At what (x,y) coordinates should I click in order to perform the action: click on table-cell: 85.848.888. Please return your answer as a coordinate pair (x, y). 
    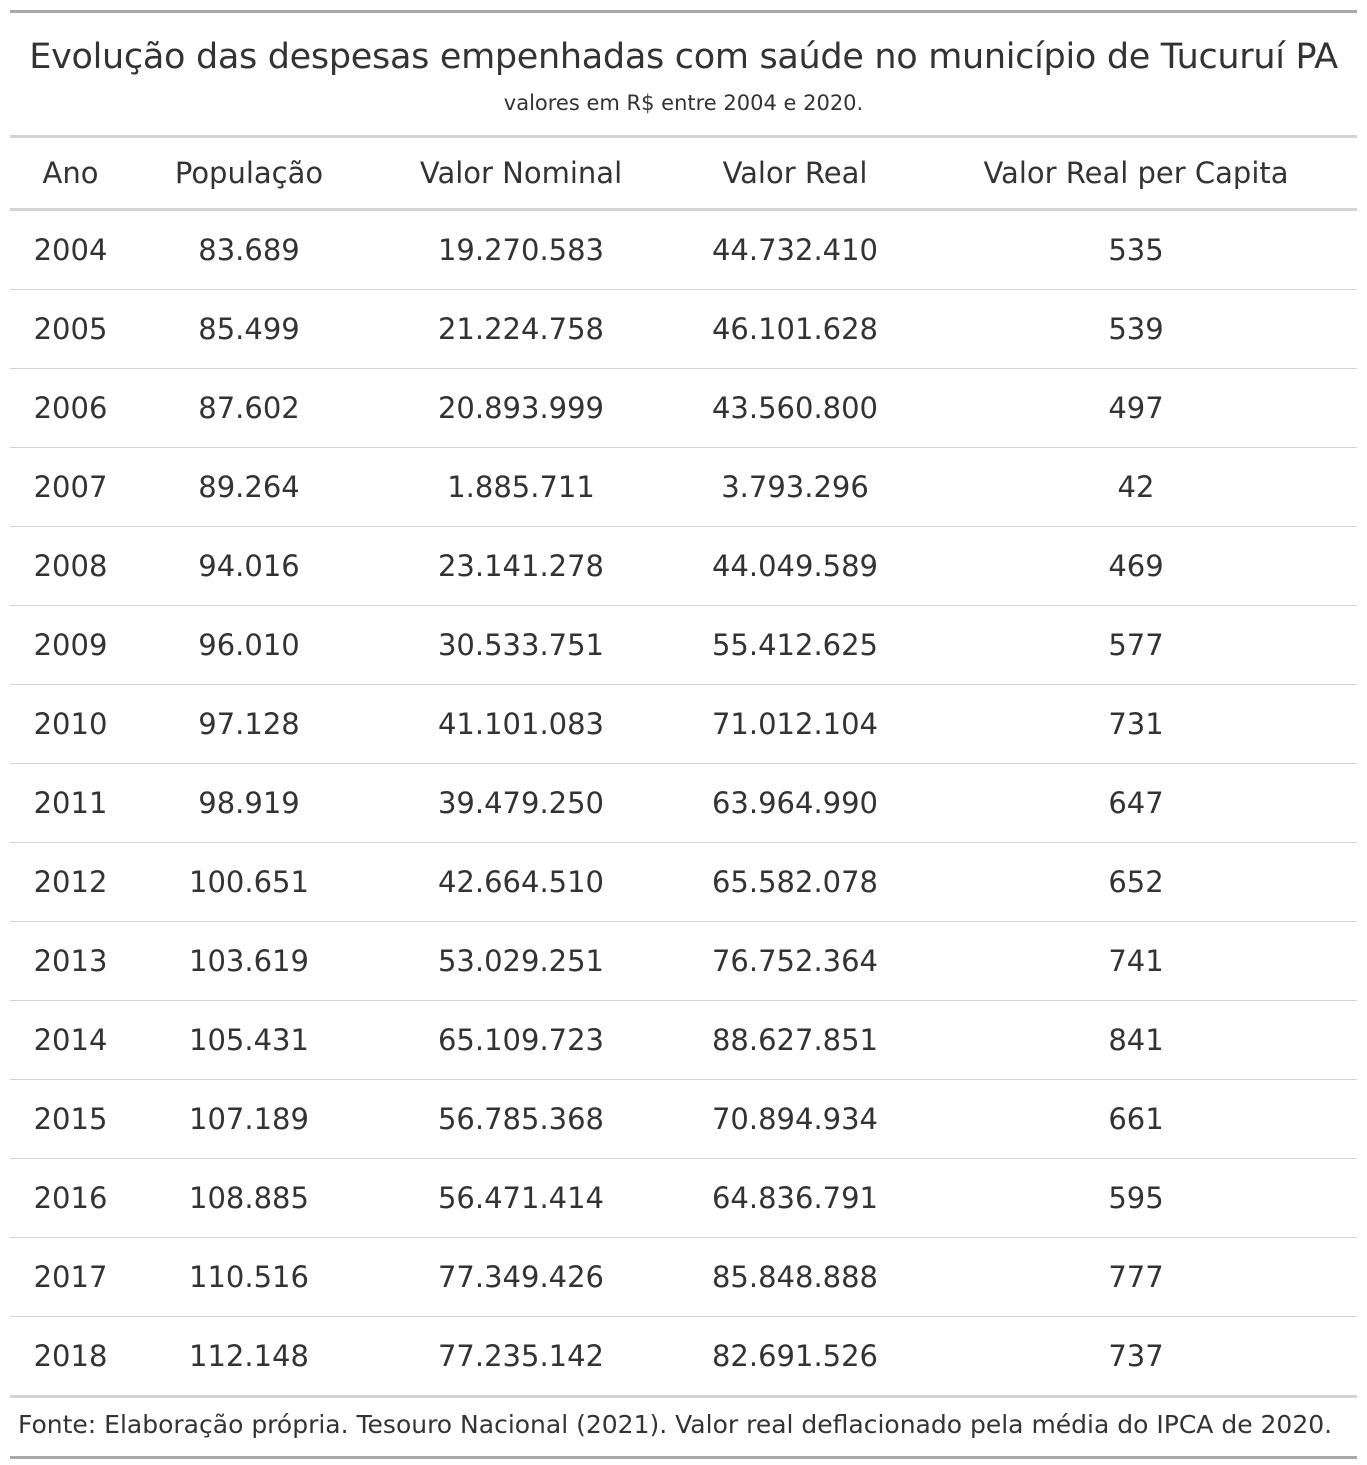
    Looking at the image, I should click on (795, 1277).